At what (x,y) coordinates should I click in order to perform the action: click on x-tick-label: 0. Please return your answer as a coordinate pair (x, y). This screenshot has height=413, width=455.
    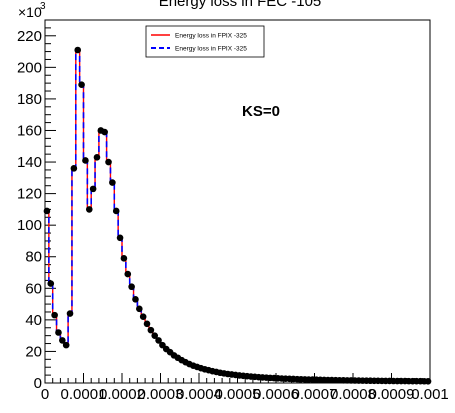
    Looking at the image, I should click on (45, 394).